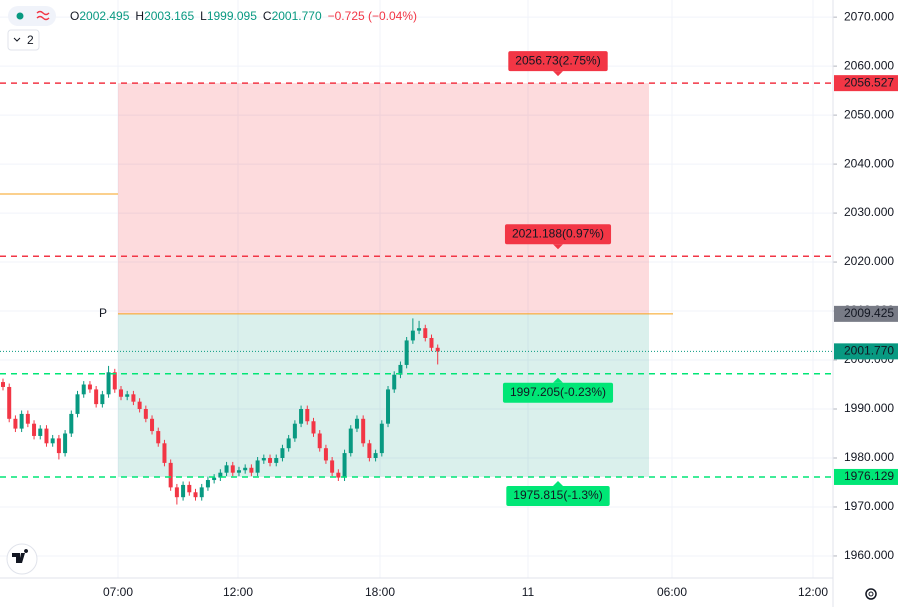 The height and width of the screenshot is (607, 900). What do you see at coordinates (74, 16) in the screenshot?
I see `ohlc-key: O` at bounding box center [74, 16].